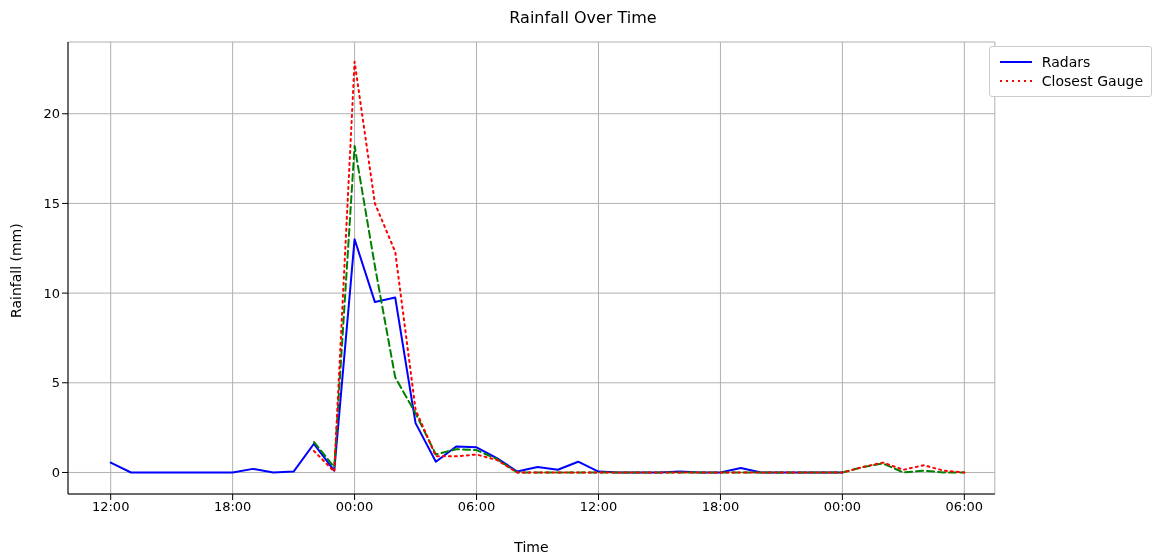 The height and width of the screenshot is (554, 1164). Describe the element at coordinates (55, 473) in the screenshot. I see `y-tick-label: 0` at that location.